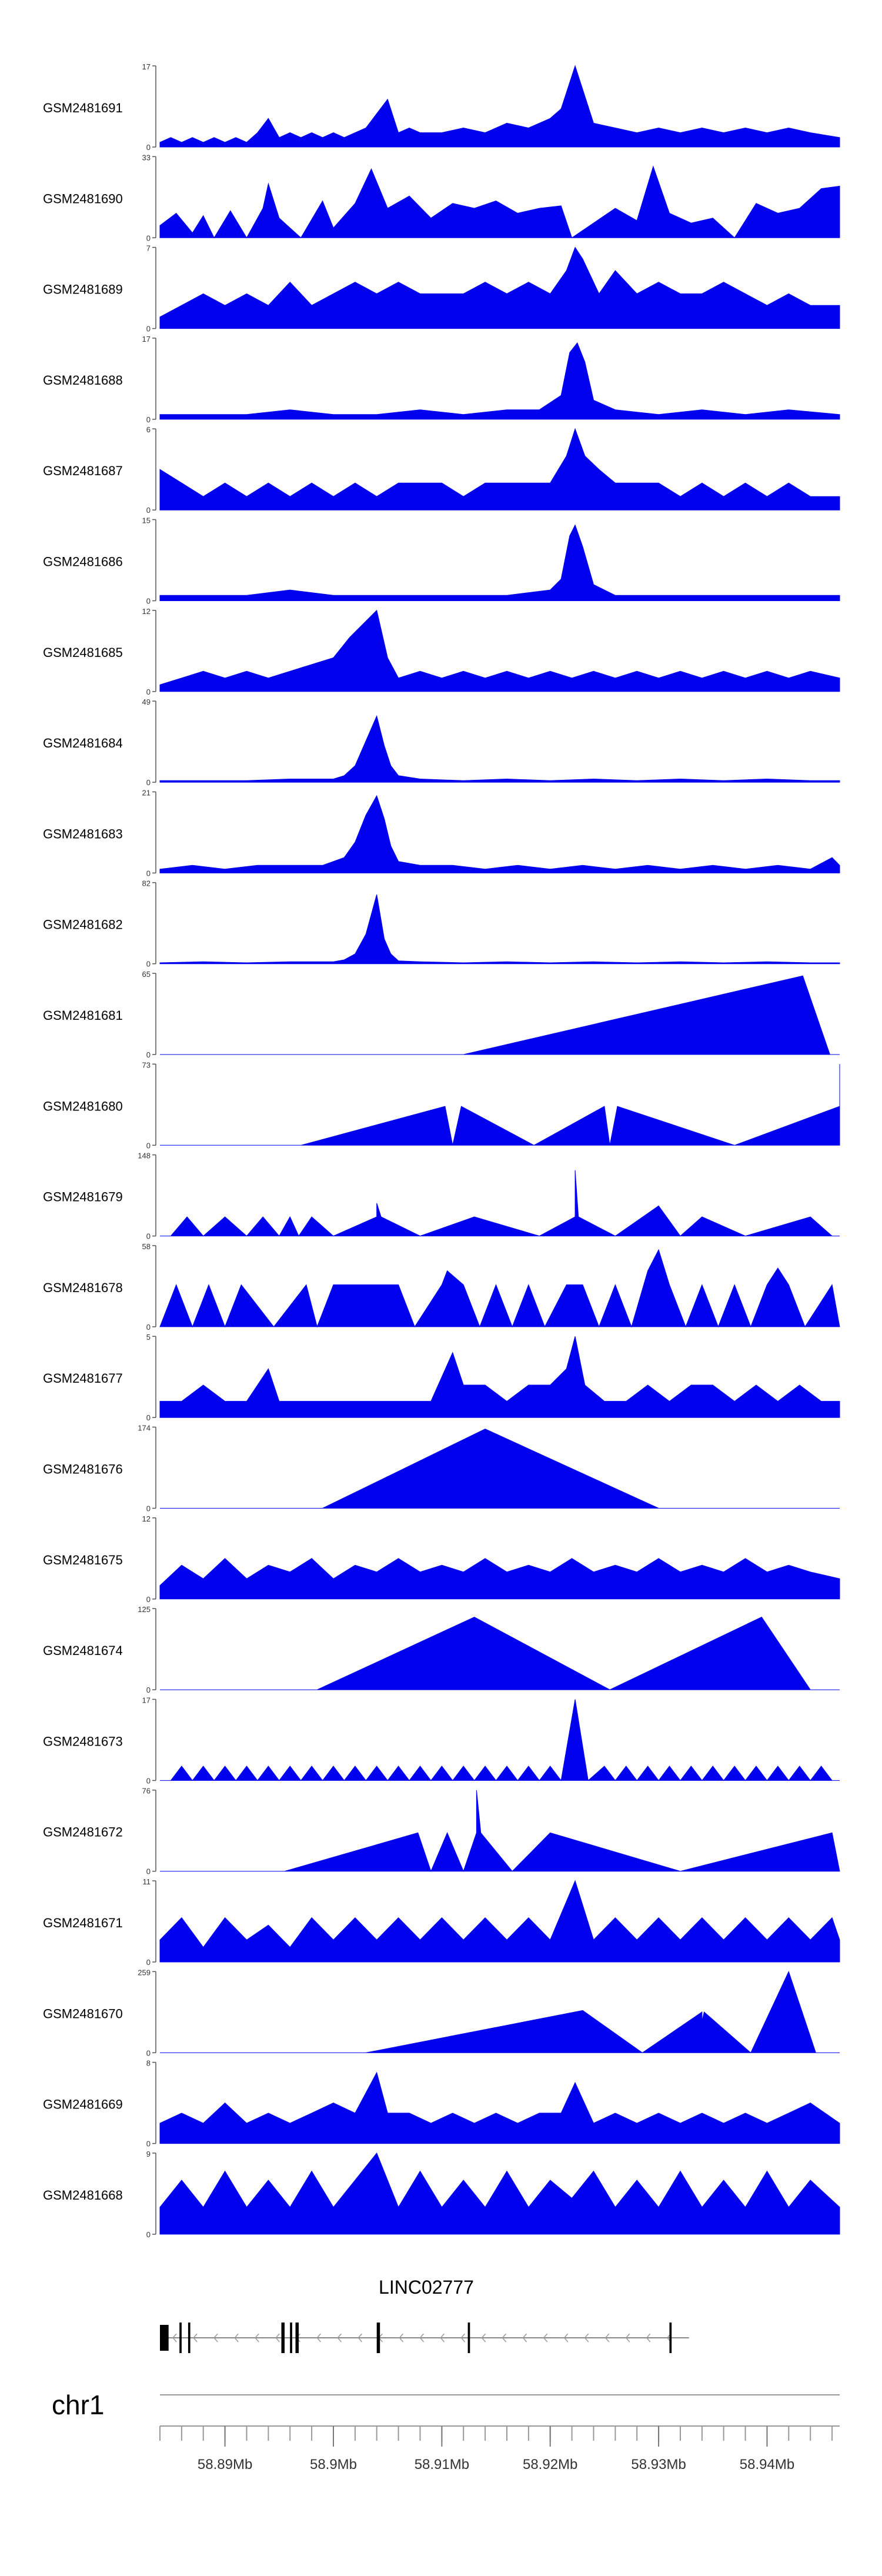  I want to click on axis-tick-label: 58.93Mb, so click(658, 2464).